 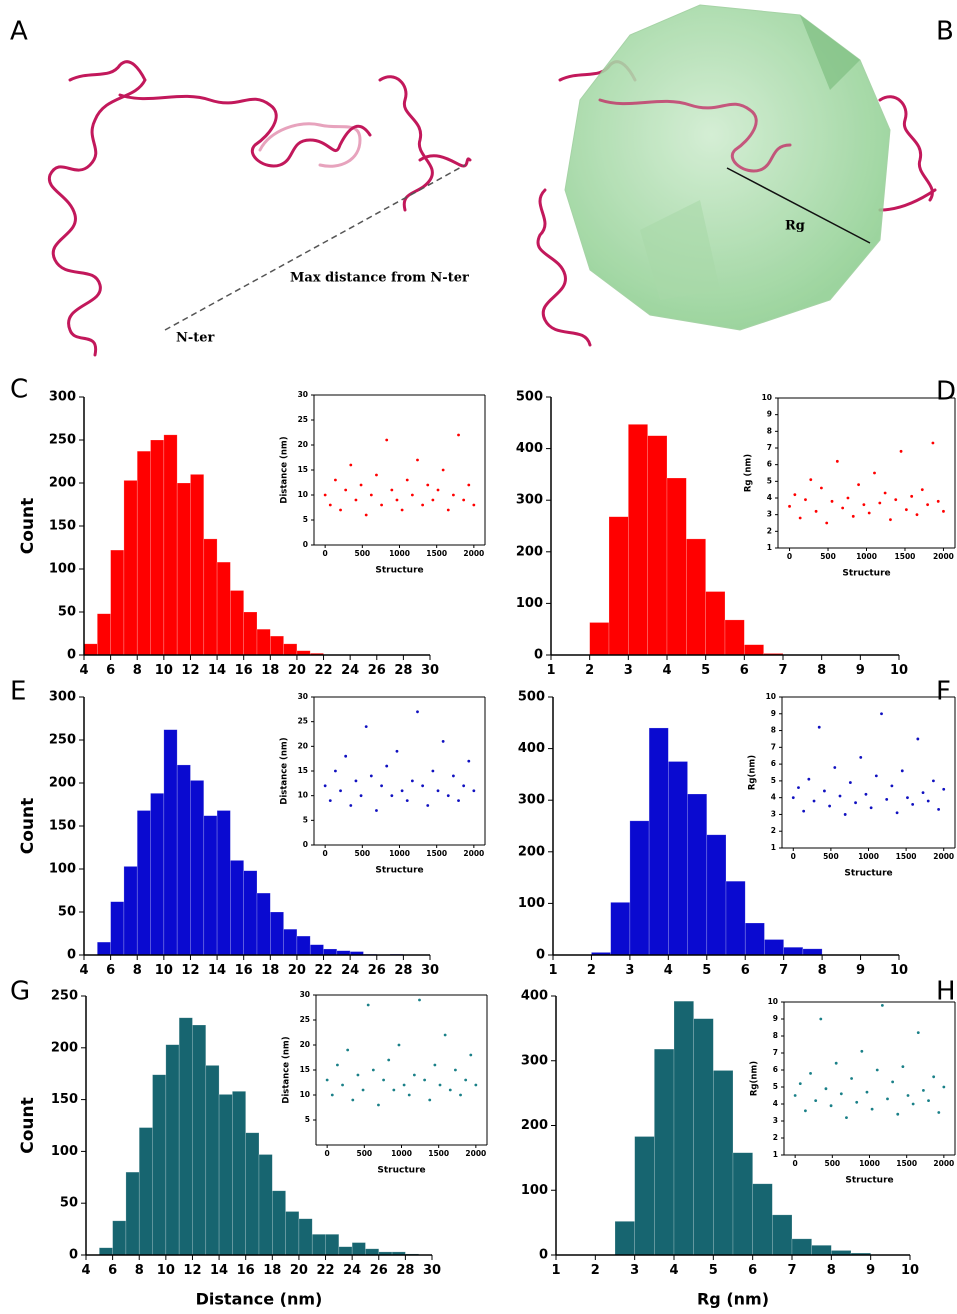 What do you see at coordinates (244, 670) in the screenshot?
I see `x-tick-label: 16` at bounding box center [244, 670].